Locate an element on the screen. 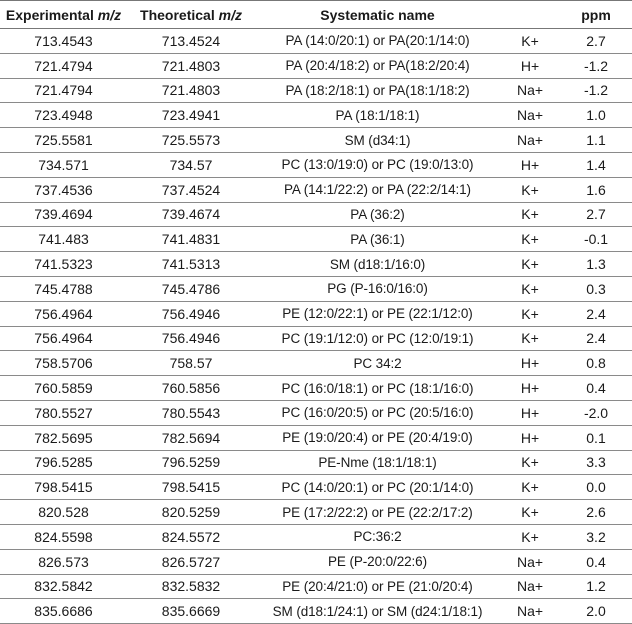 The height and width of the screenshot is (624, 632). table-row: 739.4694 739.4674 PA (36:2) K+ 2.7 is located at coordinates (316, 215).